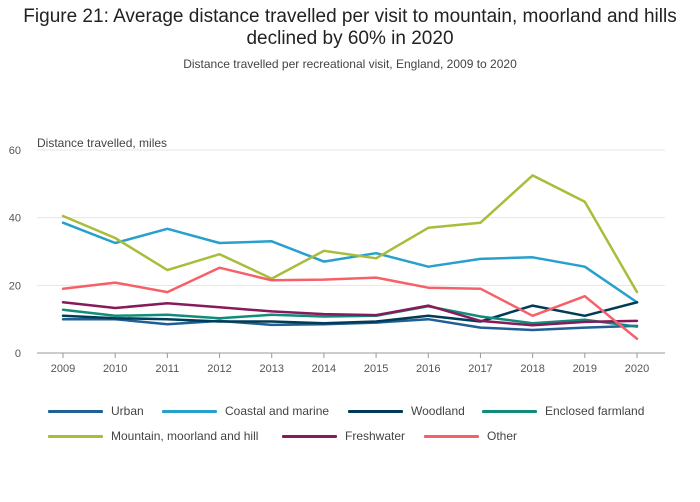 The image size is (700, 502). I want to click on x-tick-label: 2015, so click(376, 369).